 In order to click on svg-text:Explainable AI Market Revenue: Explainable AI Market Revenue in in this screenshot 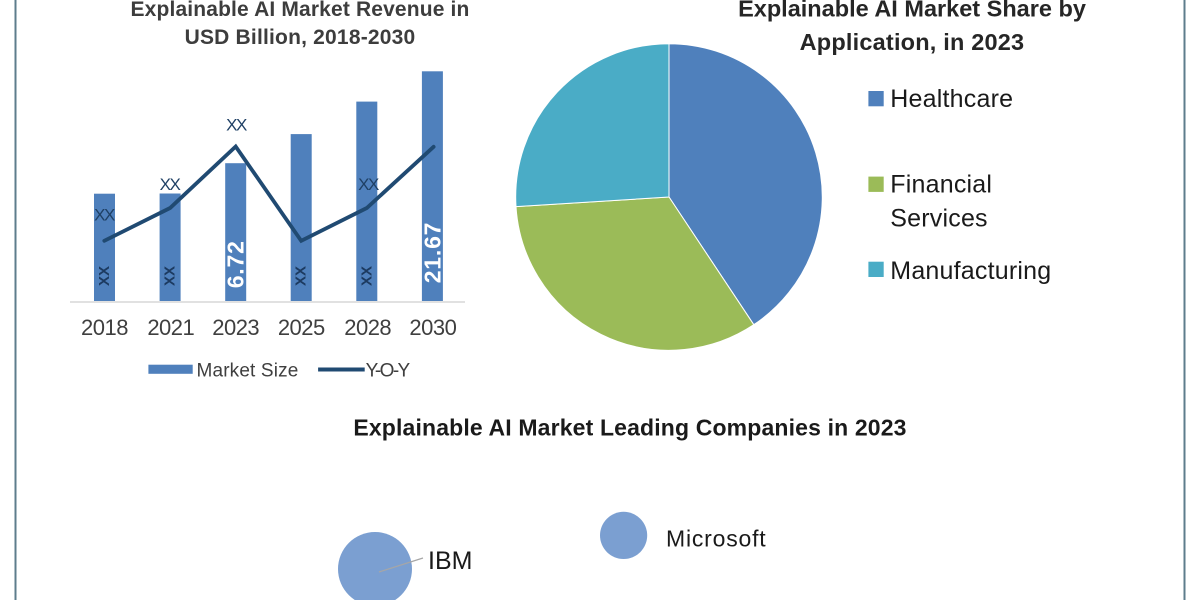, I will do `click(300, 10)`.